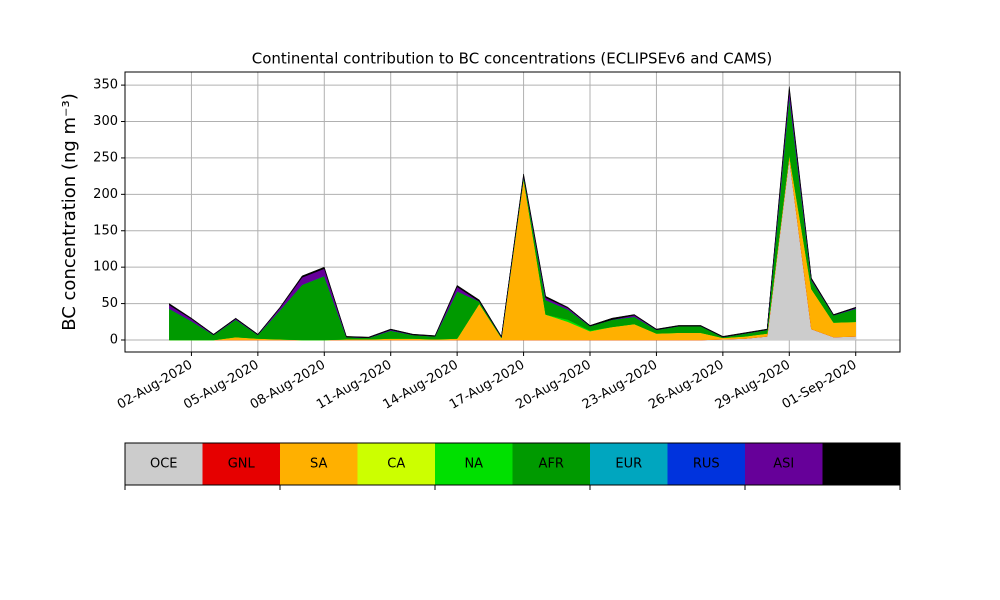 The height and width of the screenshot is (600, 1000). What do you see at coordinates (69, 212) in the screenshot?
I see `y-axis-label: BC concentration (ng m⁻³)` at bounding box center [69, 212].